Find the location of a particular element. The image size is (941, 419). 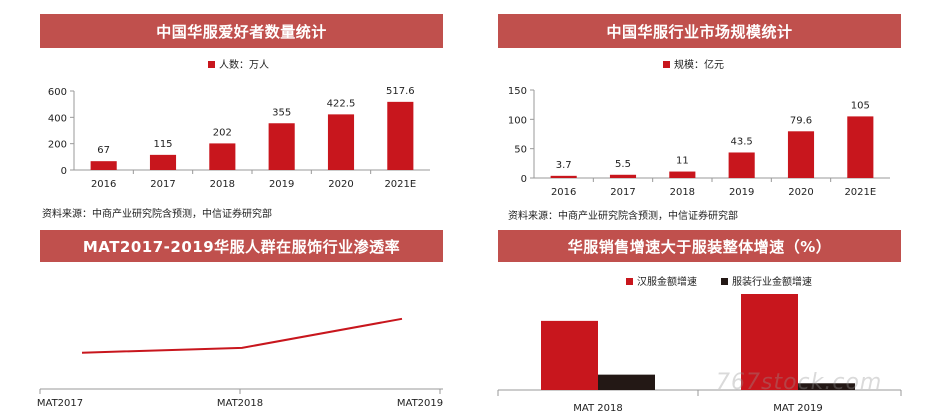

bar-chart-growth: 汉服金额增速 服装行业金额增速 MAT 2018 MAT 2019 is located at coordinates (699, 344).